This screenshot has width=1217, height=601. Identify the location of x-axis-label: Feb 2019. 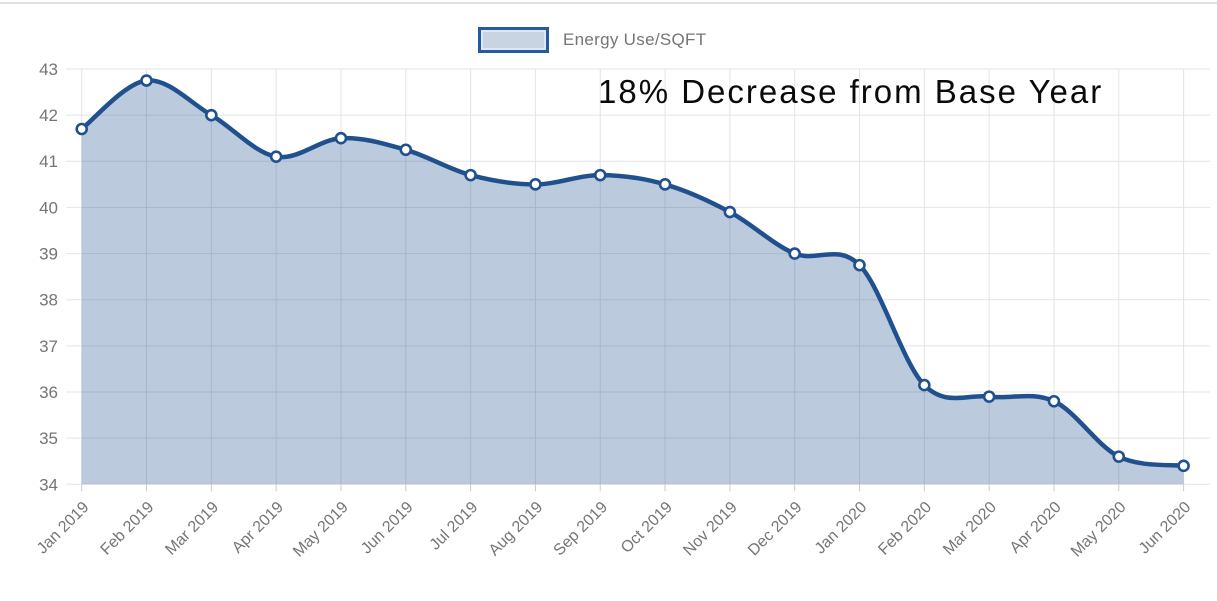
(128, 529).